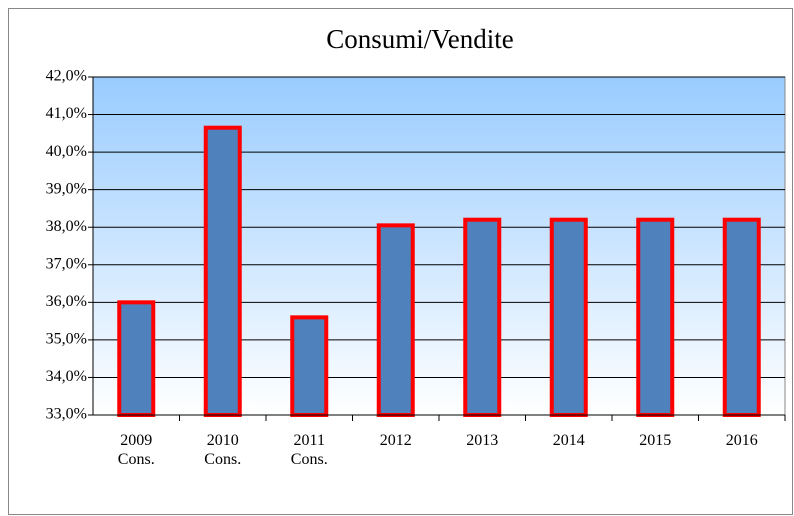  I want to click on x-tick-label: 2016, so click(741, 440).